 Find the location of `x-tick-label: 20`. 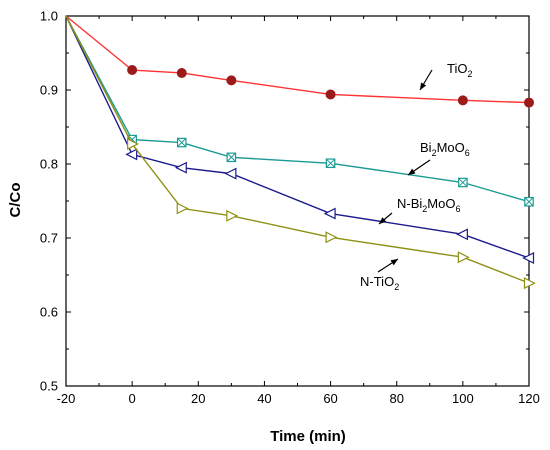

x-tick-label: 20 is located at coordinates (198, 398).